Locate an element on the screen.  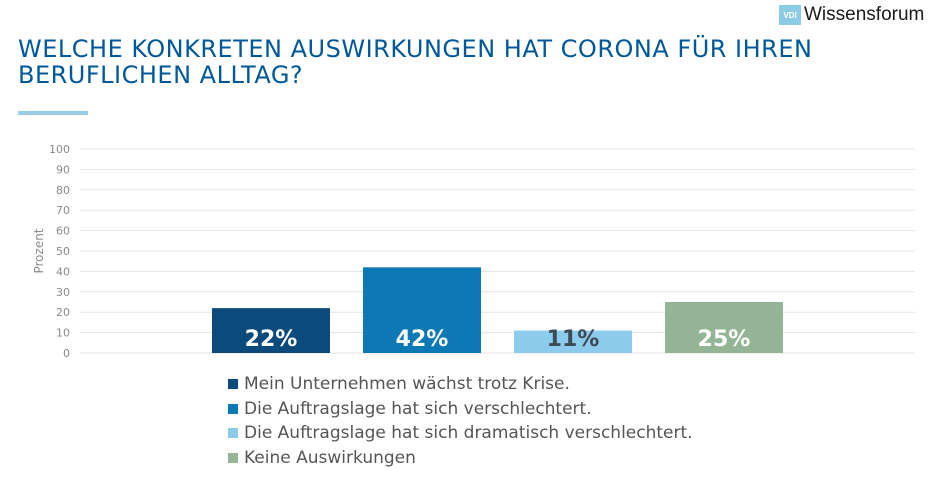
y-tick-label: 60 is located at coordinates (63, 231).